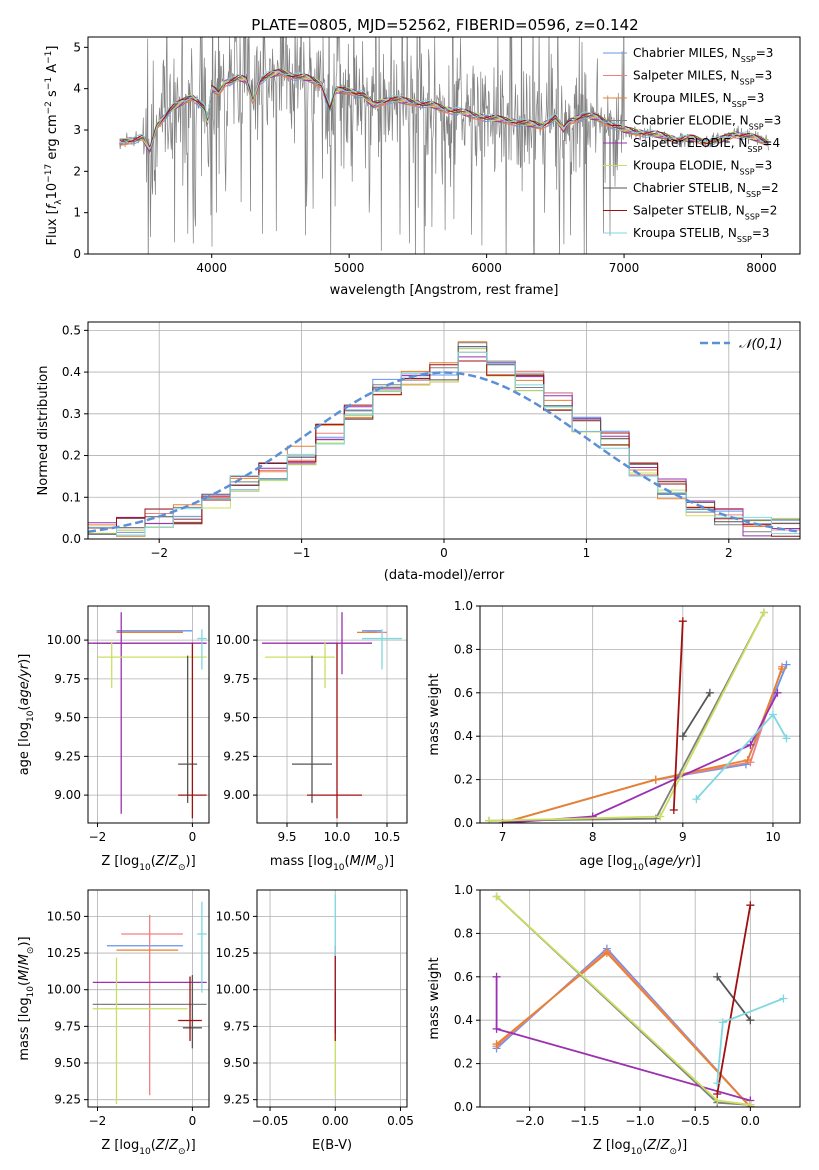 The width and height of the screenshot is (819, 1170). I want to click on mass-vs-z-ytick-label: 10.00, so click(64, 990).